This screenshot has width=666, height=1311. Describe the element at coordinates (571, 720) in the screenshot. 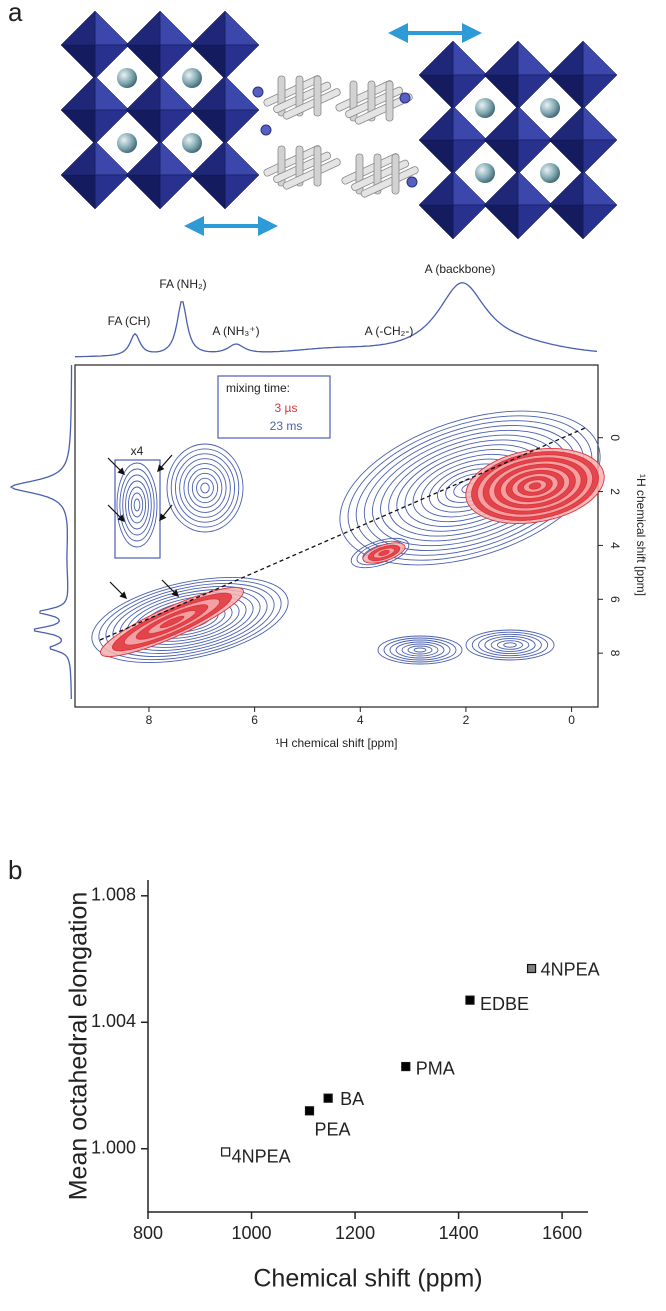

I see `x-tick-label: 0` at that location.